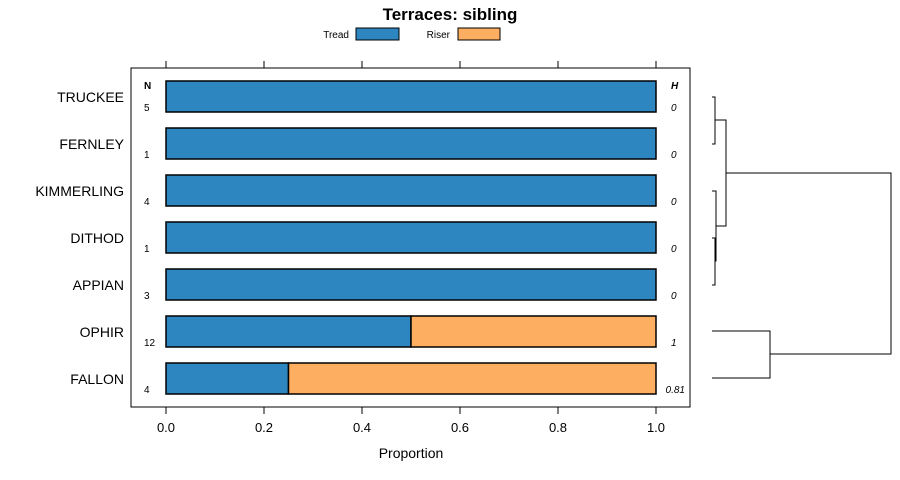  I want to click on row-label-fallon: FALLON, so click(97, 379).